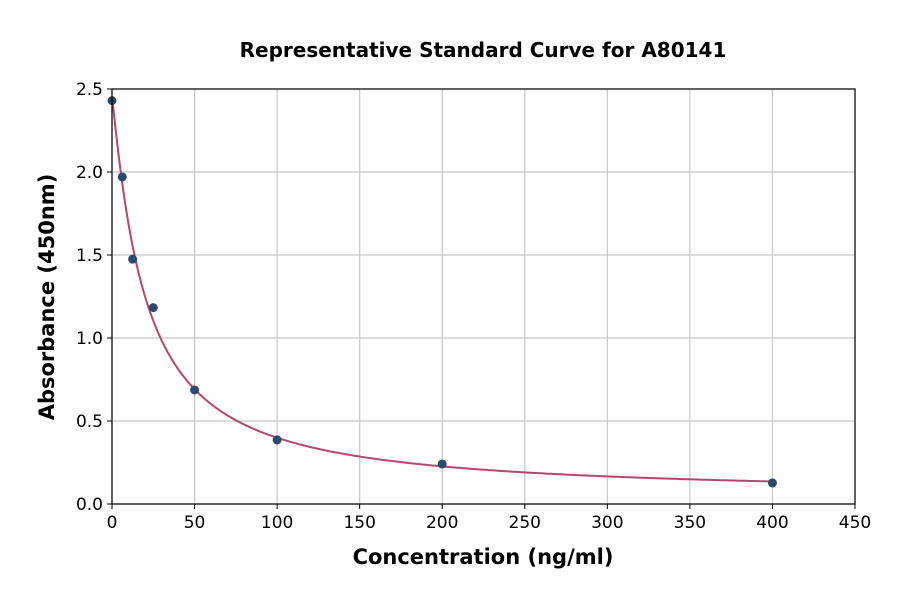 The width and height of the screenshot is (900, 598). Describe the element at coordinates (690, 523) in the screenshot. I see `x-tick-label: 350` at that location.